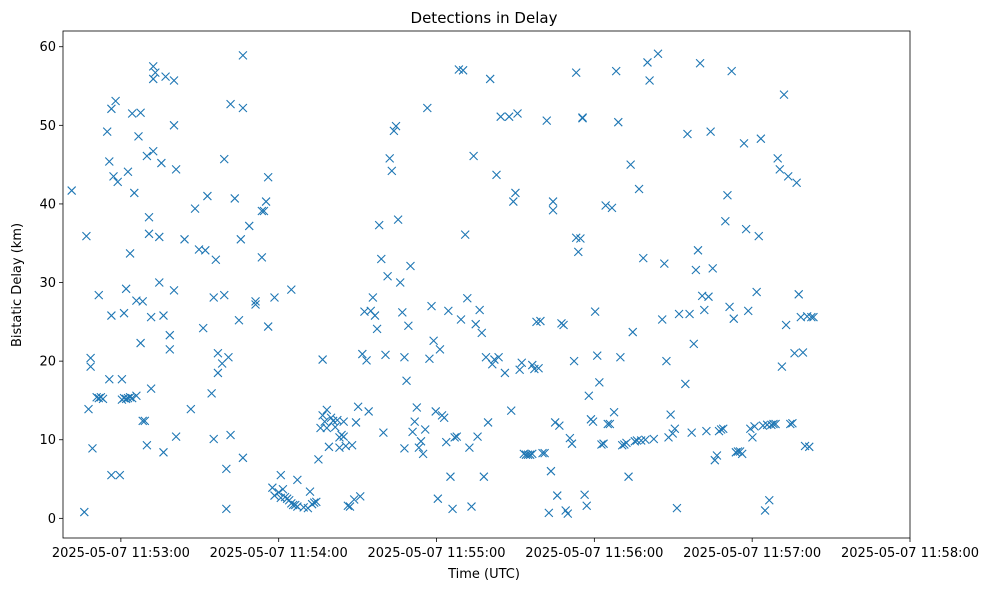  I want to click on y-axis: 0 10 20 30 40 50 60, so click(51, 283).